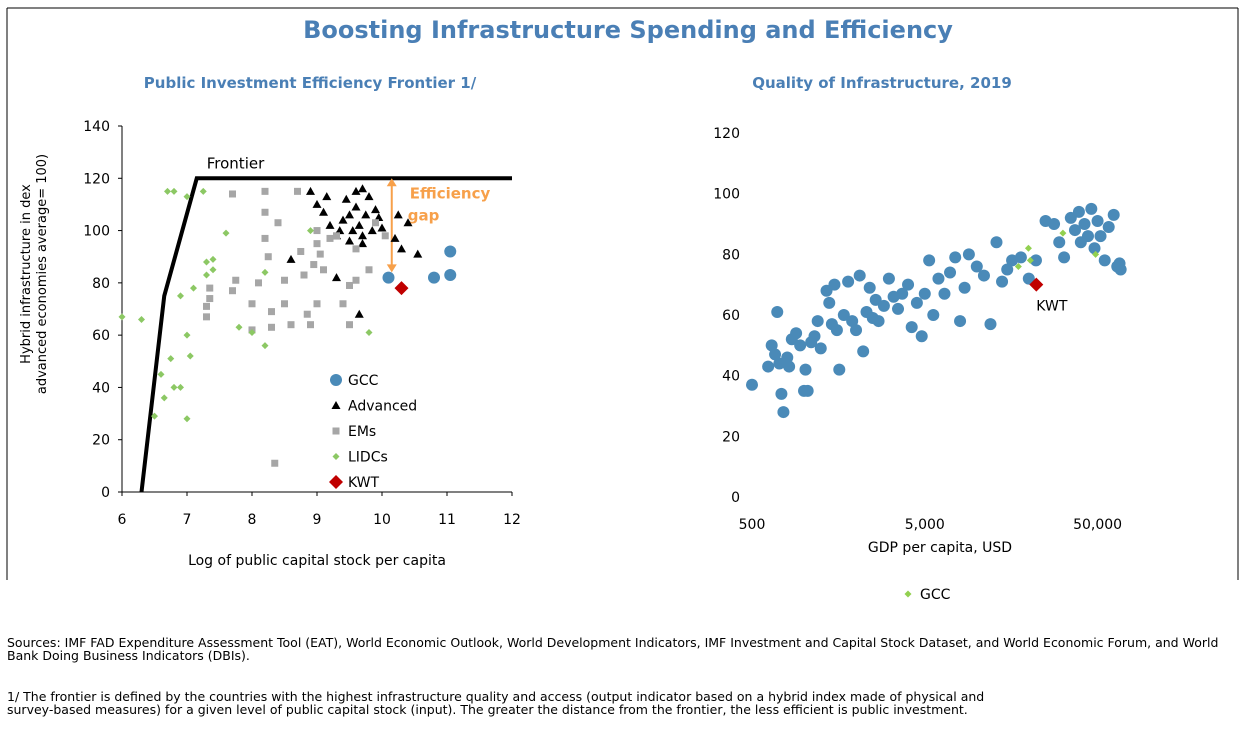  What do you see at coordinates (122, 520) in the screenshot?
I see `x-tick-label: 6` at bounding box center [122, 520].